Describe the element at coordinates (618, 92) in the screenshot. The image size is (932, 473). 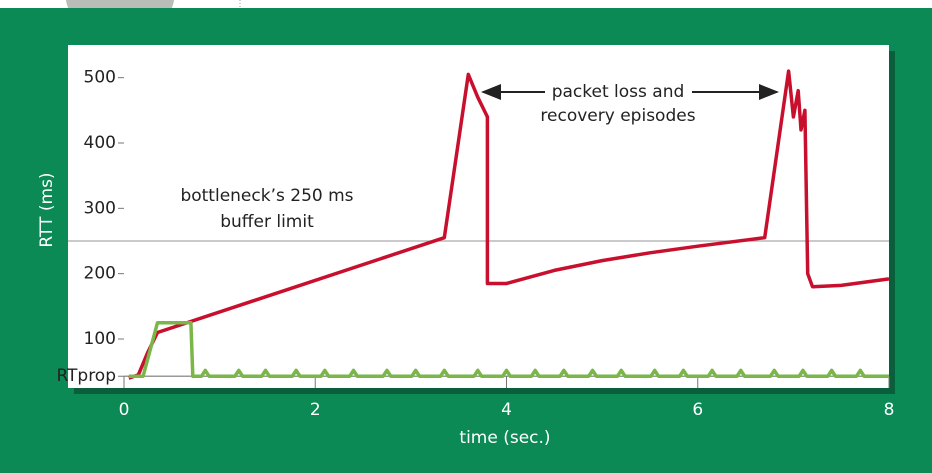
I see `annotation: packet loss and` at that location.